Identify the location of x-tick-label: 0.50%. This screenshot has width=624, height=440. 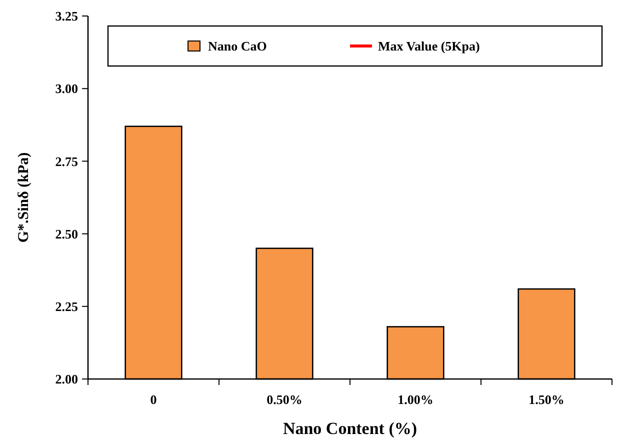
(284, 399).